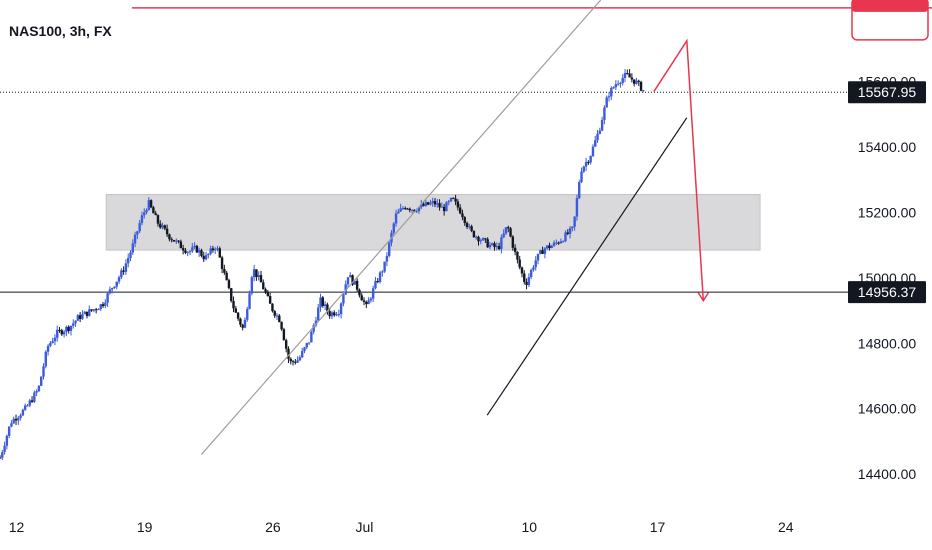 The height and width of the screenshot is (550, 932). I want to click on current-price-tag: 15567.95, so click(887, 92).